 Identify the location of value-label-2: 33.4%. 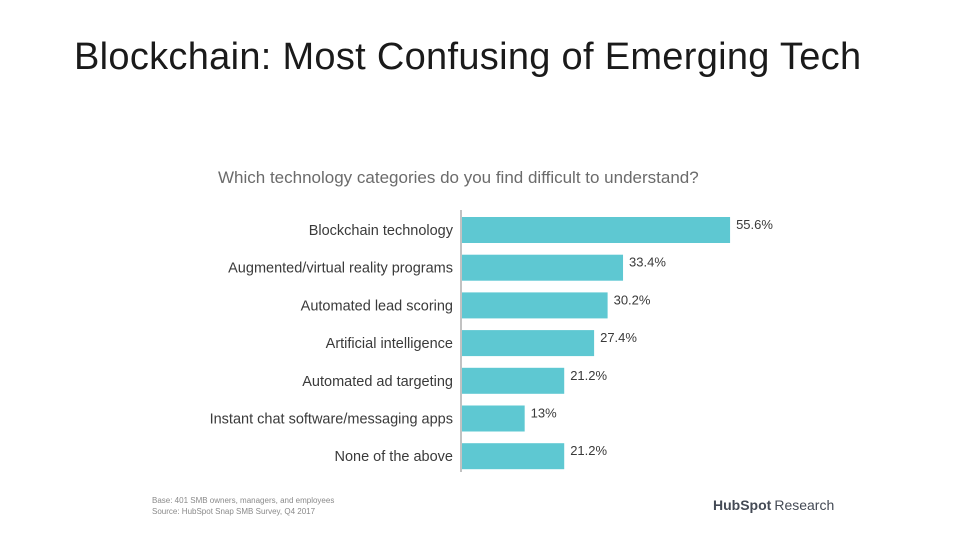
(647, 262).